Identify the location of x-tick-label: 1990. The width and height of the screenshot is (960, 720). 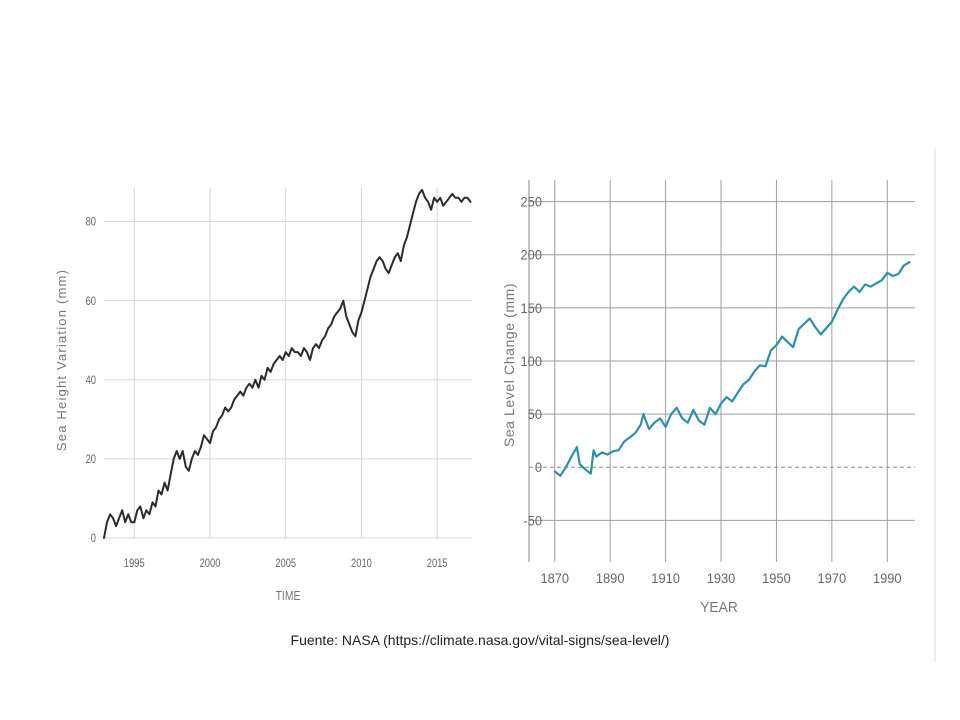
(887, 579).